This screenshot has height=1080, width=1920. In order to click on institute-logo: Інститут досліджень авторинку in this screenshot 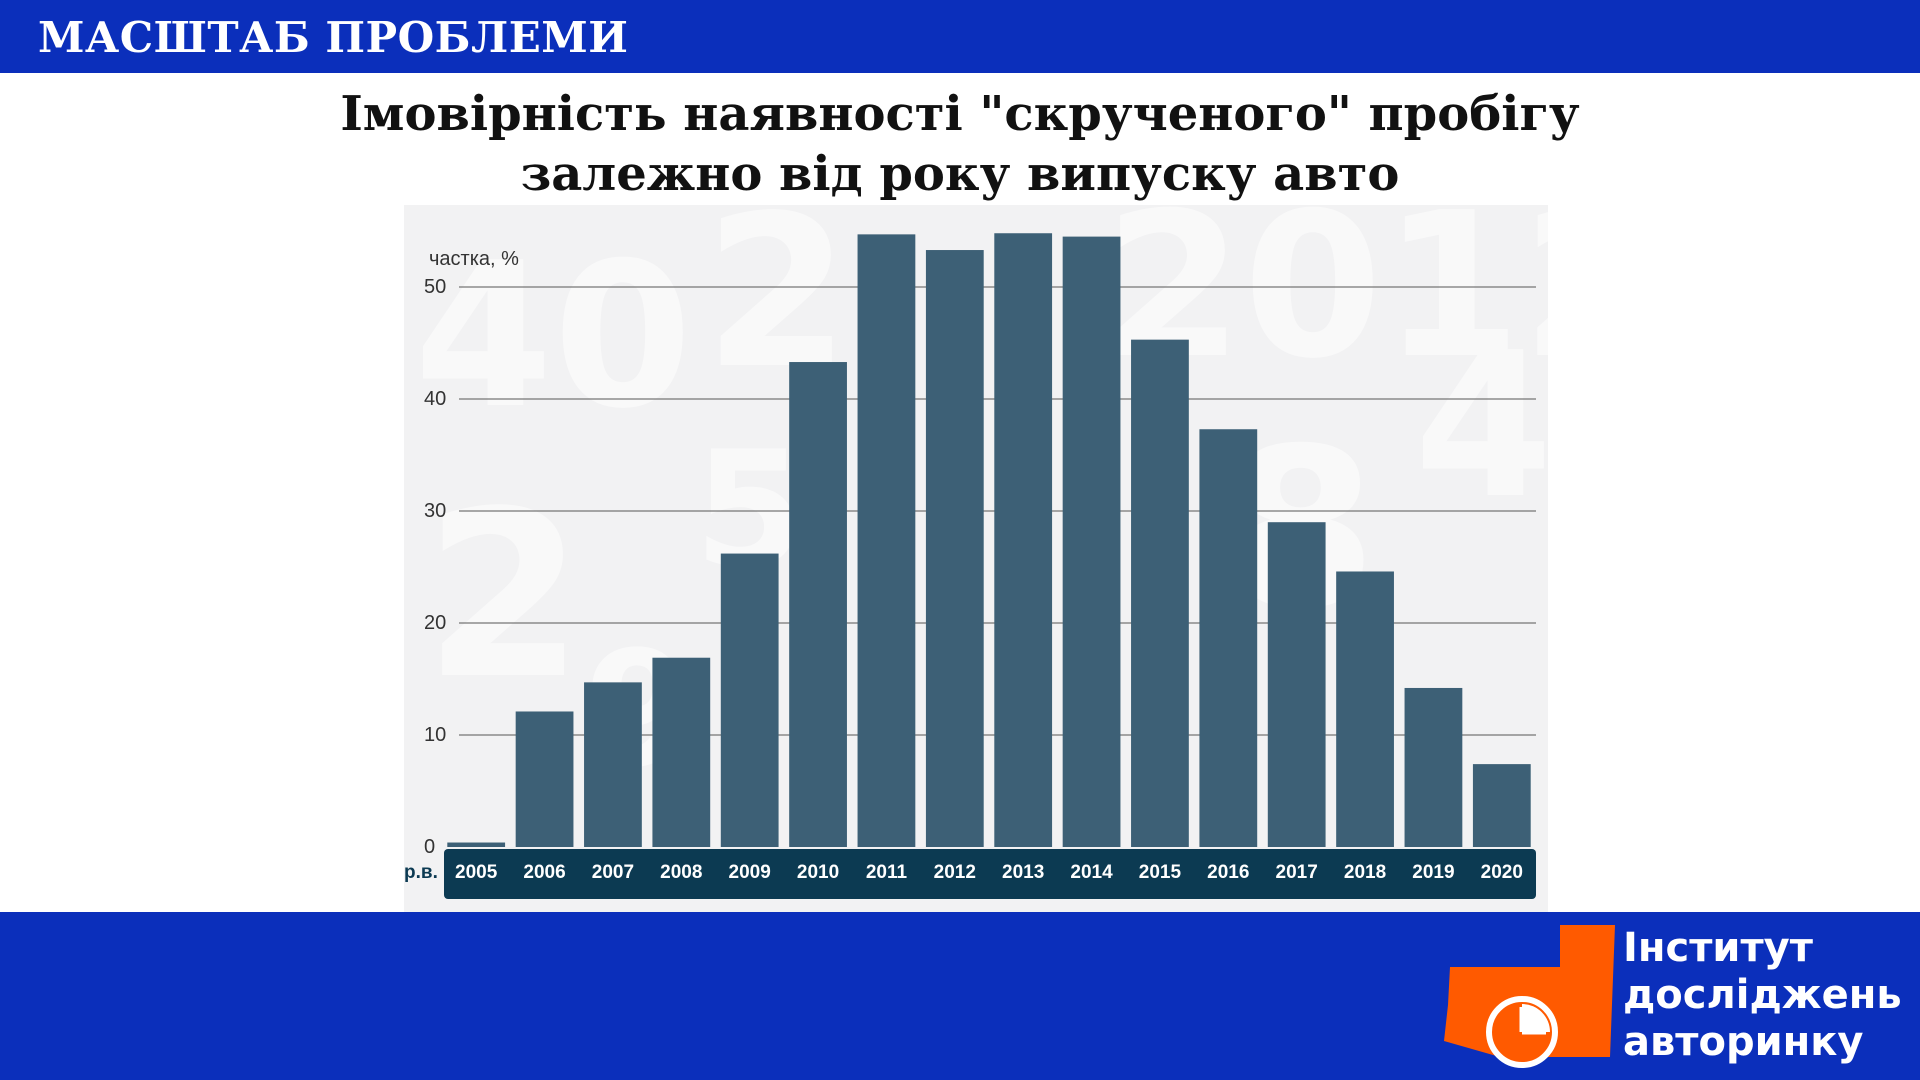, I will do `click(1675, 1000)`.